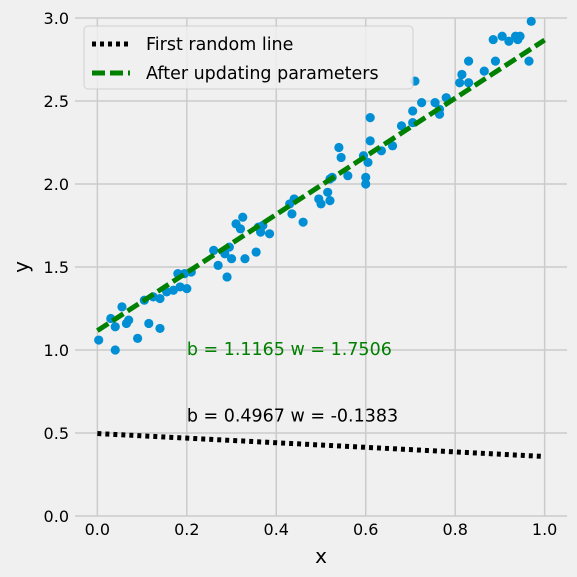 This screenshot has height=577, width=577. What do you see at coordinates (289, 350) in the screenshot?
I see `annotation-updated-params: b = 1.1165 w = 1.7506` at bounding box center [289, 350].